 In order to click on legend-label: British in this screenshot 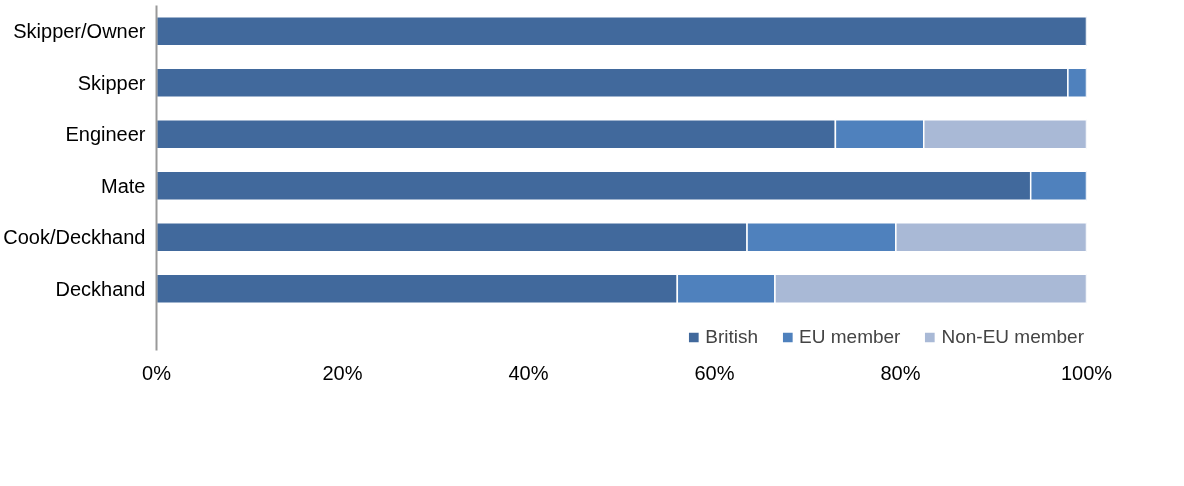, I will do `click(732, 337)`.